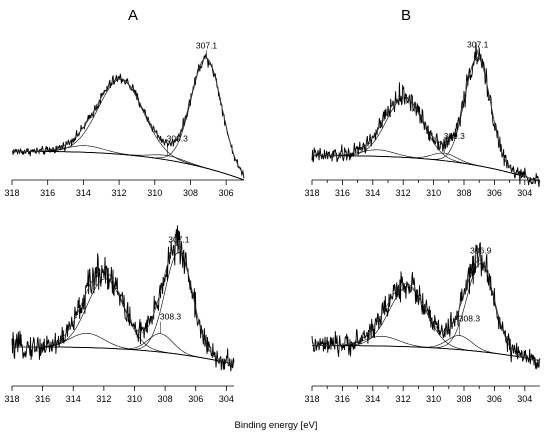 The width and height of the screenshot is (550, 440). What do you see at coordinates (276, 425) in the screenshot?
I see `x-axis-title: Binding energy [eV]` at bounding box center [276, 425].